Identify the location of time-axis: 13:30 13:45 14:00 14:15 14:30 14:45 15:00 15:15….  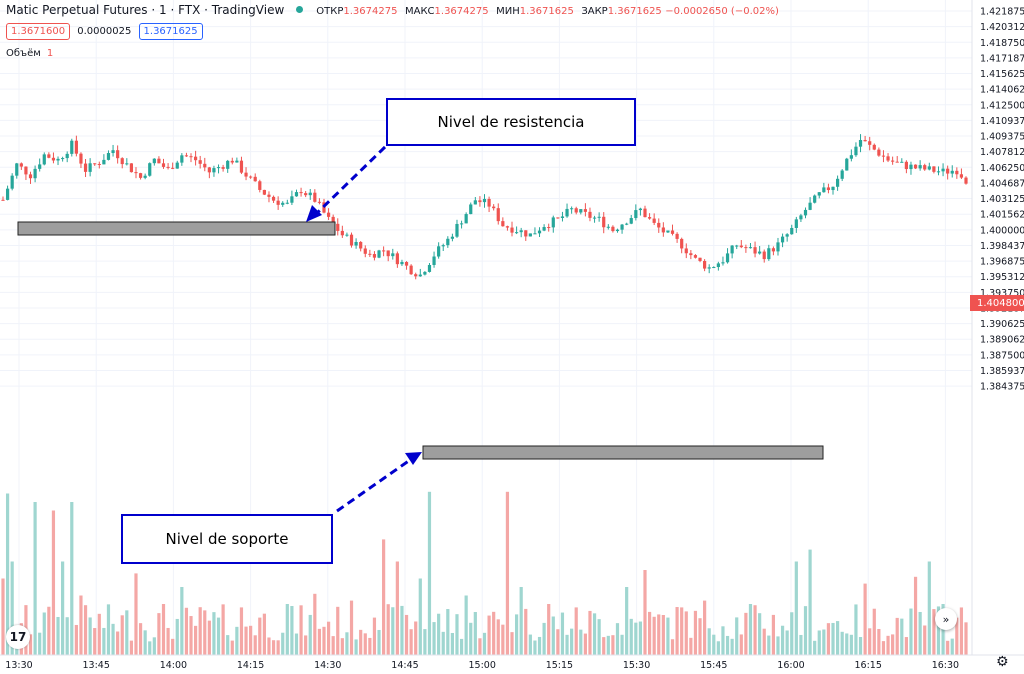
(482, 665).